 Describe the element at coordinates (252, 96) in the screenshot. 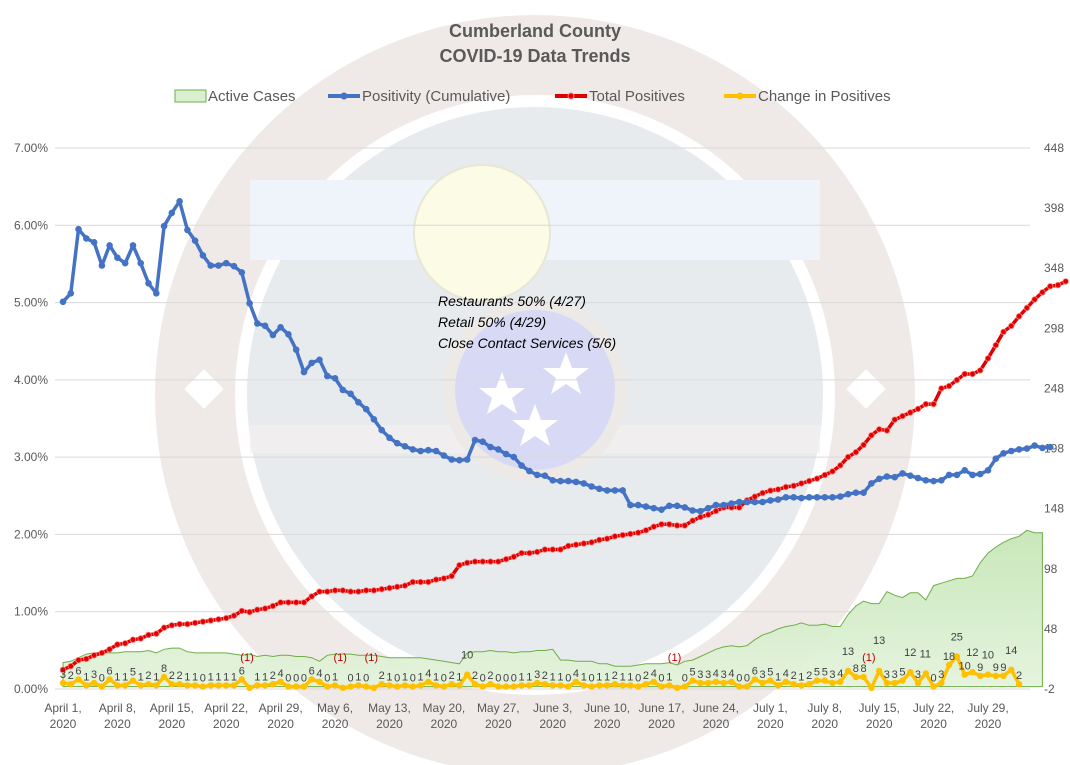

I see `legend-label-active-cases: Active Cases` at that location.